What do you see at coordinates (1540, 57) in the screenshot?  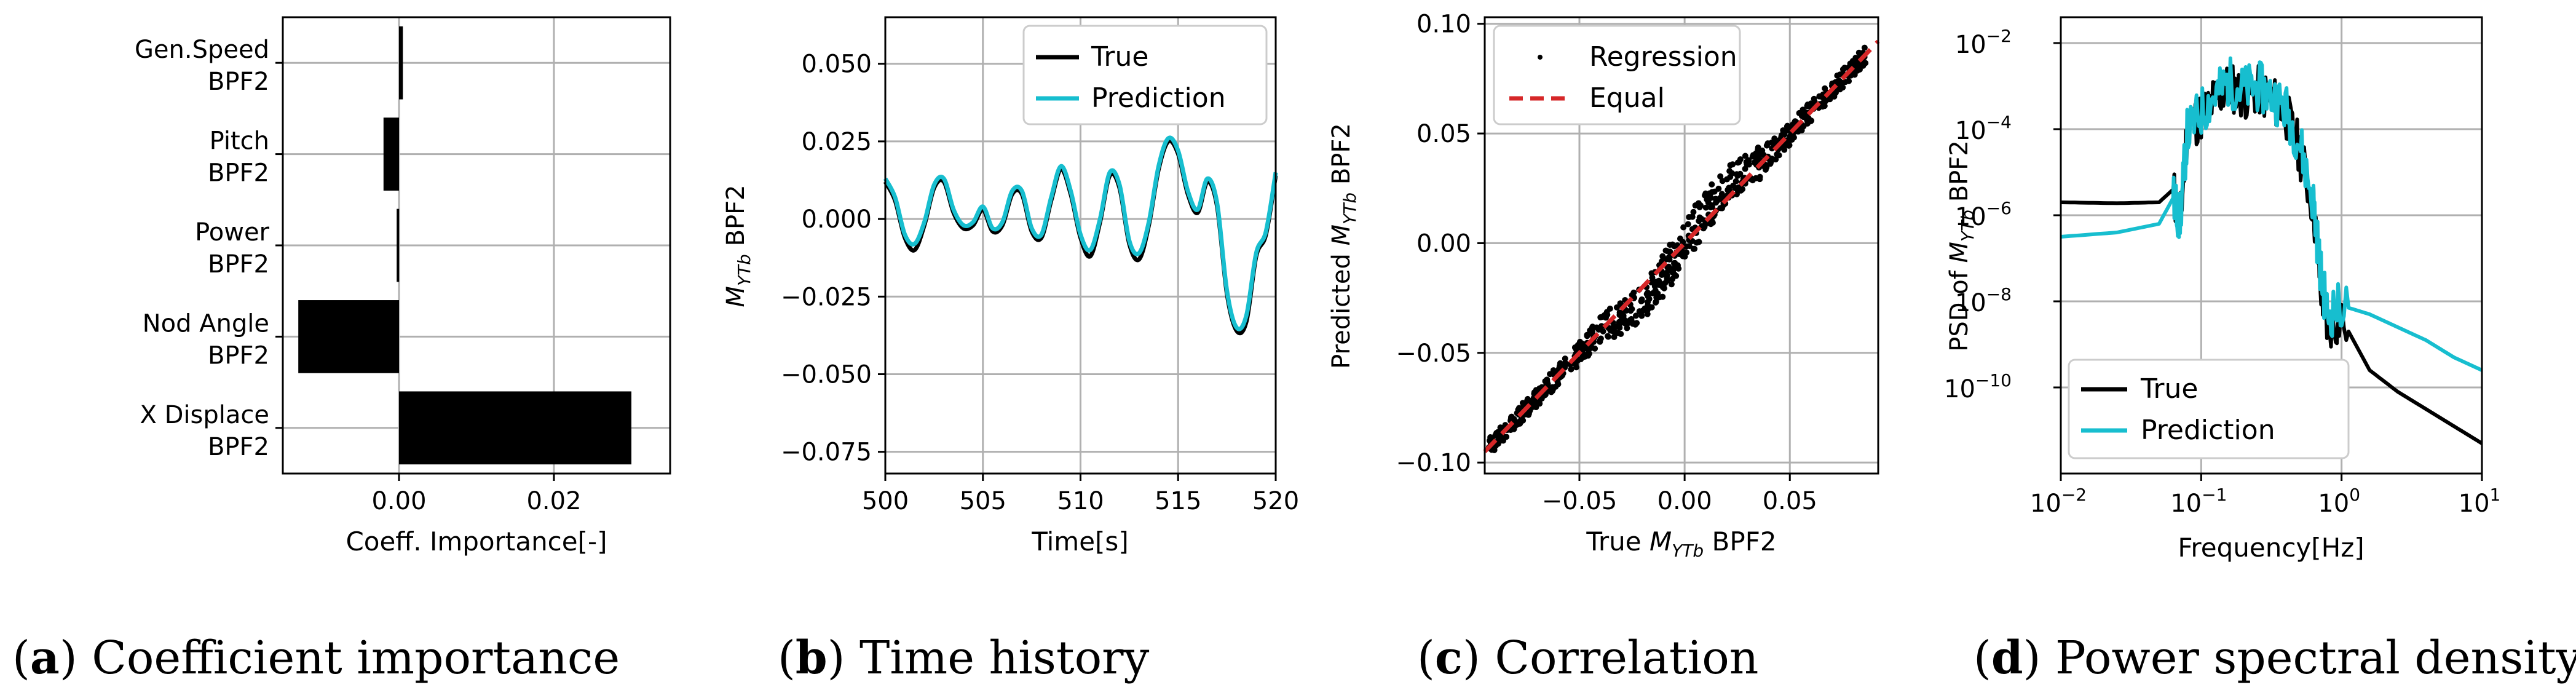 I see `panel-c-legend-regression-swatch` at bounding box center [1540, 57].